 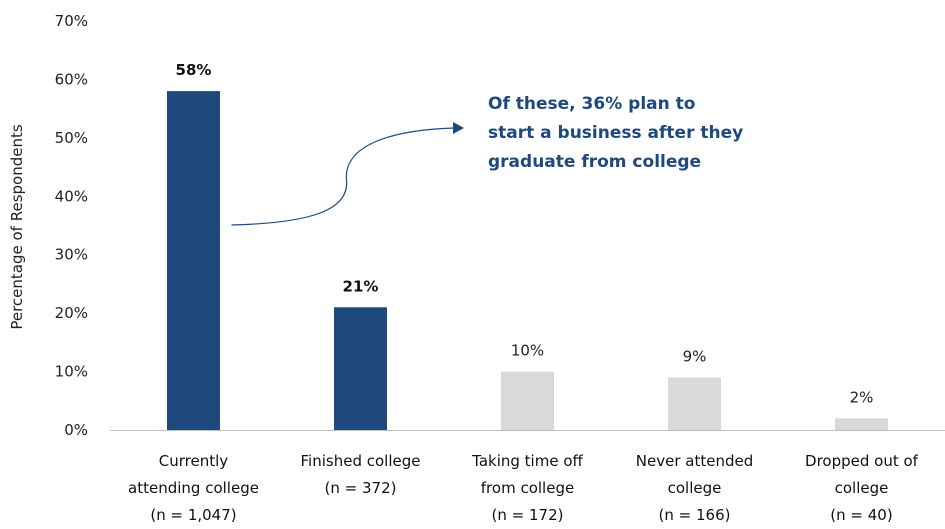 What do you see at coordinates (694, 488) in the screenshot?
I see `x-category-label: Never attended college (n = 166)` at bounding box center [694, 488].